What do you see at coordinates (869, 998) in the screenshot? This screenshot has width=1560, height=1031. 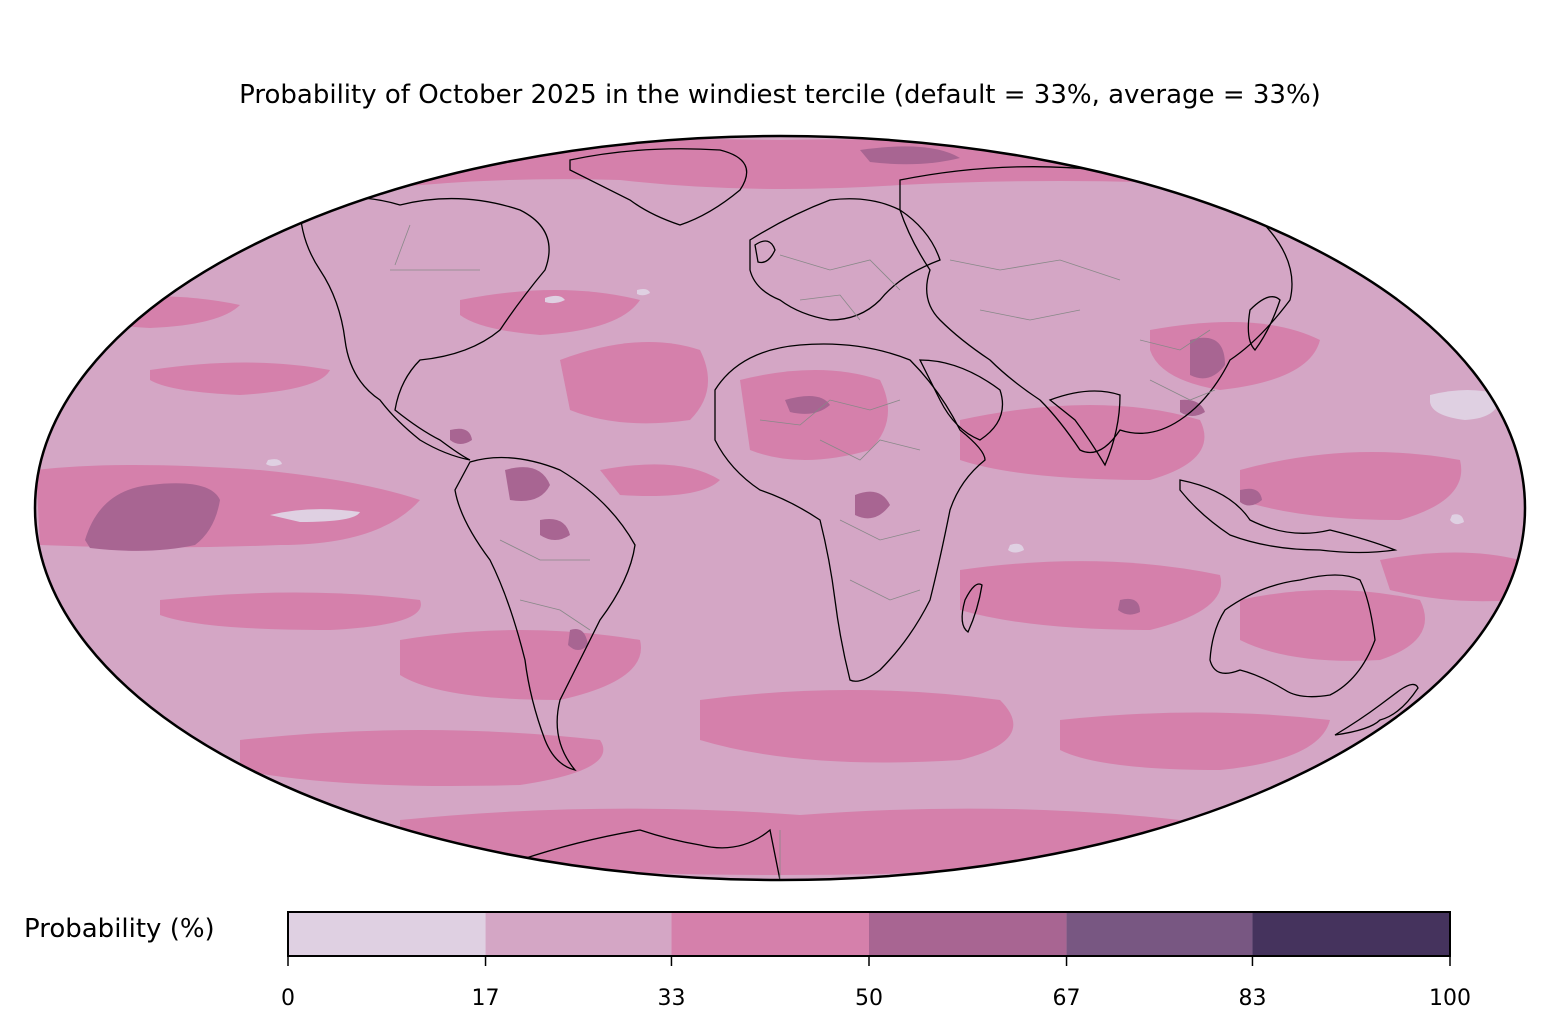 I see `colorbar-tick-label: 50` at bounding box center [869, 998].